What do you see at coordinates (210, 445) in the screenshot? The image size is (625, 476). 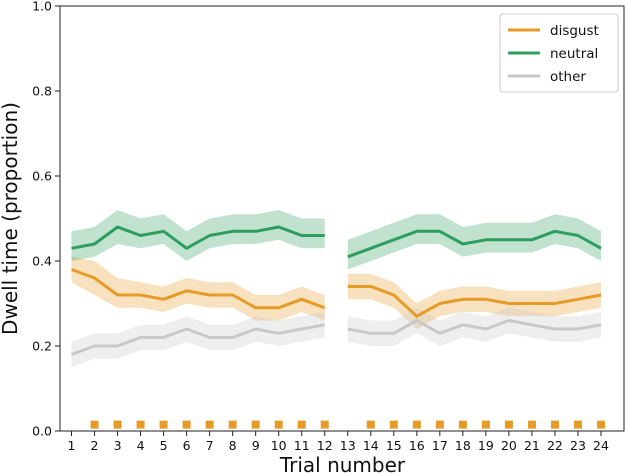 I see `x-tick-label: 7` at bounding box center [210, 445].